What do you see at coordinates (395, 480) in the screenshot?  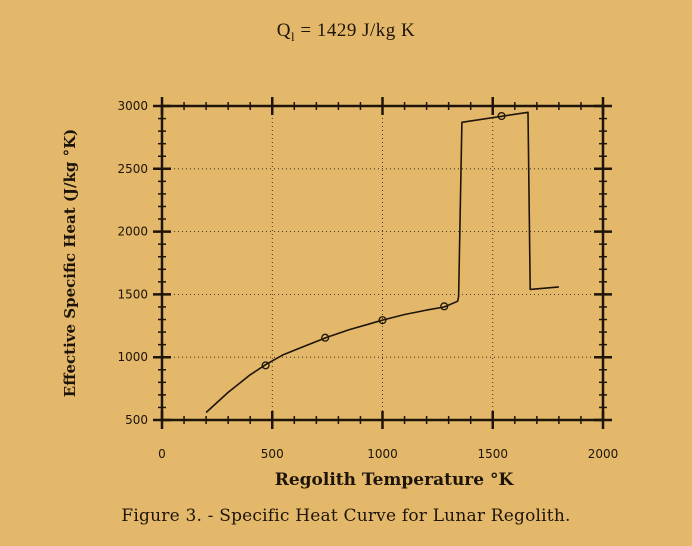 I see `x-axis-title: Regolith Temperature °K` at bounding box center [395, 480].